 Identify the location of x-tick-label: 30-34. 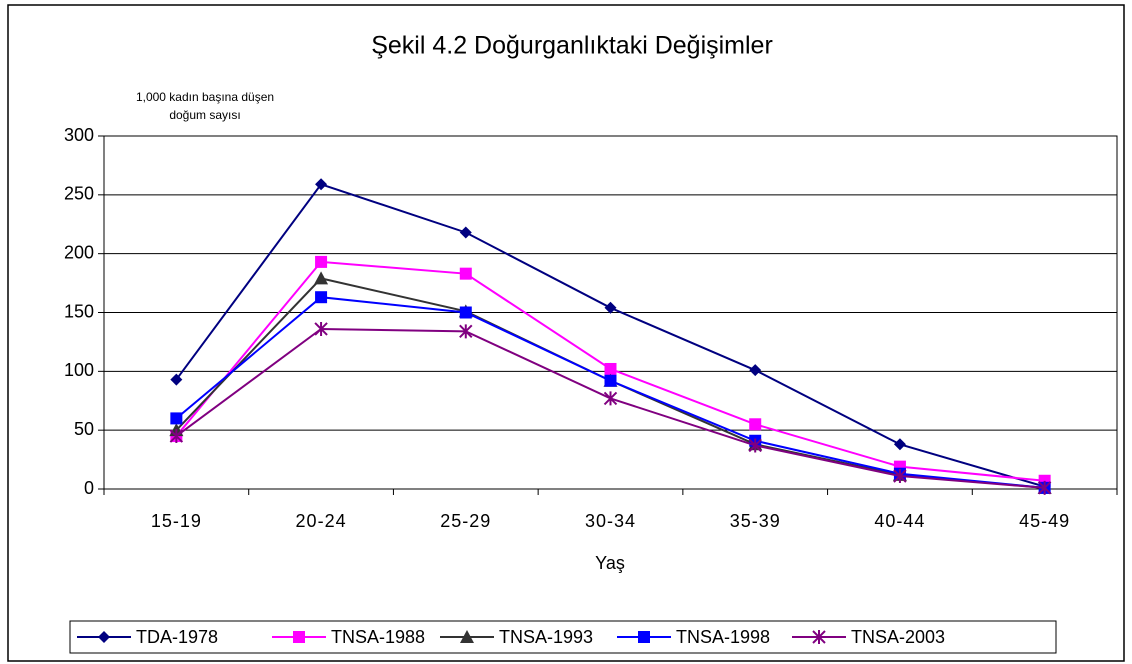
(610, 521).